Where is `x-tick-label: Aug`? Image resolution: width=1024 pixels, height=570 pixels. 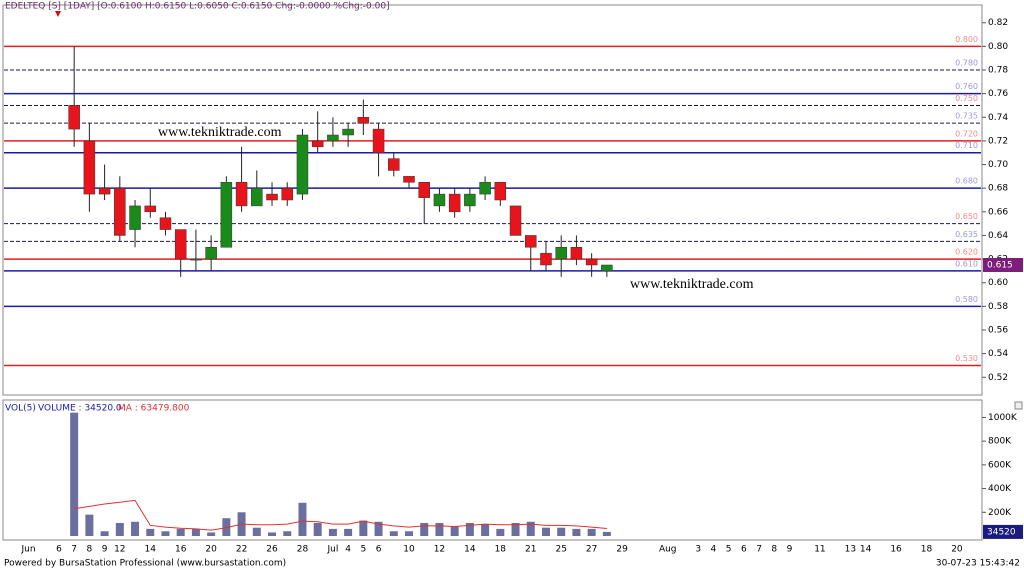
x-tick-label: Aug is located at coordinates (668, 550).